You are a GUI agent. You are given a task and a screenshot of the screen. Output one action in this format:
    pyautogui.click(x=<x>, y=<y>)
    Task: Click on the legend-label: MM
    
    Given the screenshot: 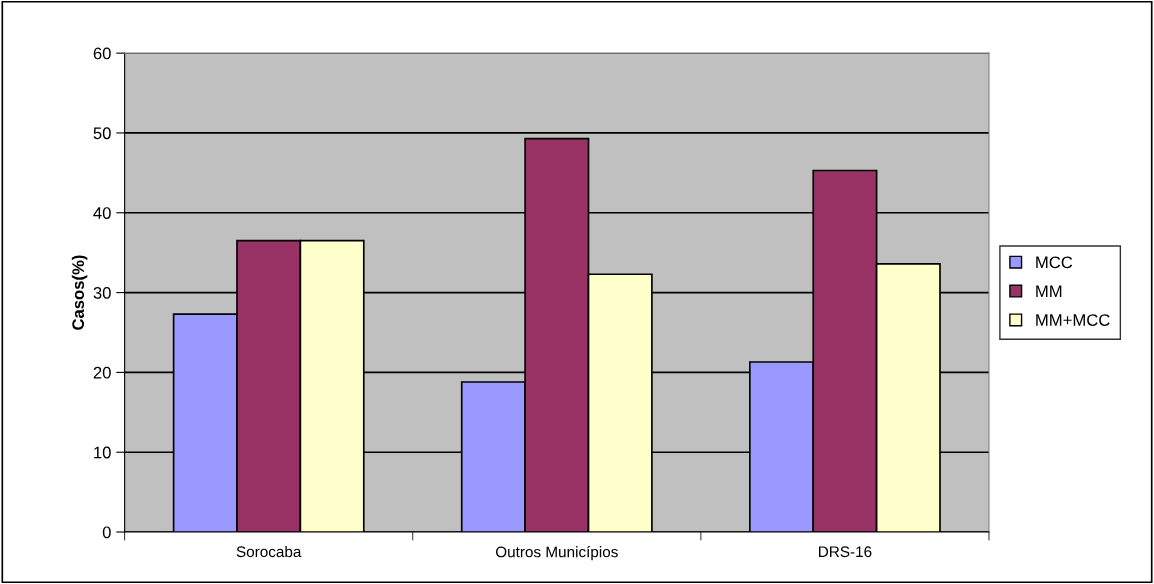 What is the action you would take?
    pyautogui.click(x=1049, y=291)
    